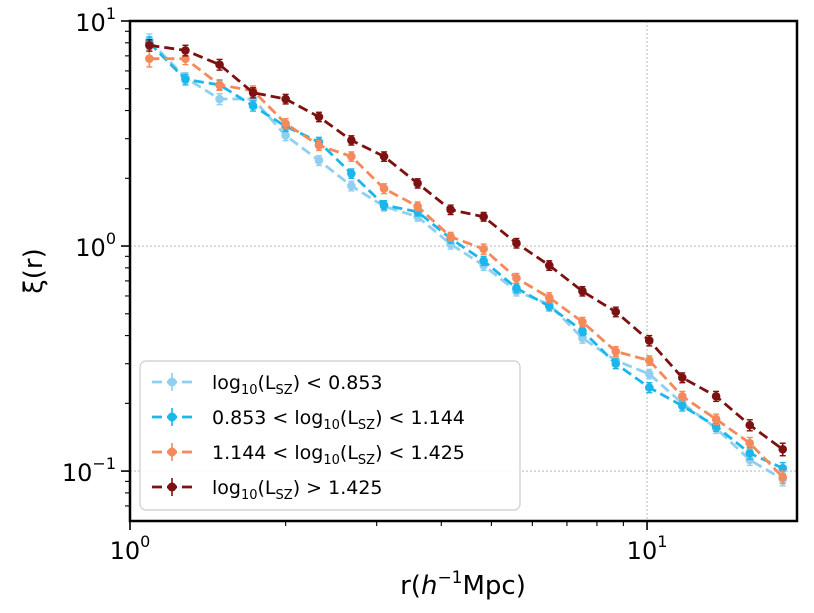 This screenshot has width=814, height=613. I want to click on legend-entry-4: log10(LSZ) > 1.425, so click(267, 490).